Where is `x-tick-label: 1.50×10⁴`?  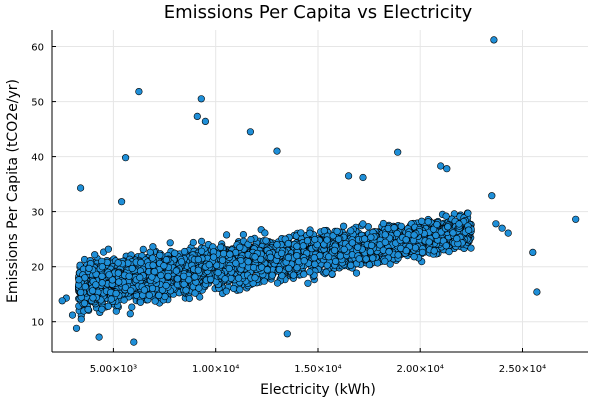 x-tick-label: 1.50×10⁴ is located at coordinates (317, 369).